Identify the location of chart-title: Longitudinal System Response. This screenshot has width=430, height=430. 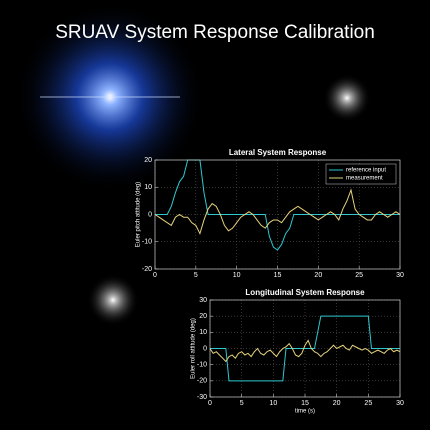
(305, 292).